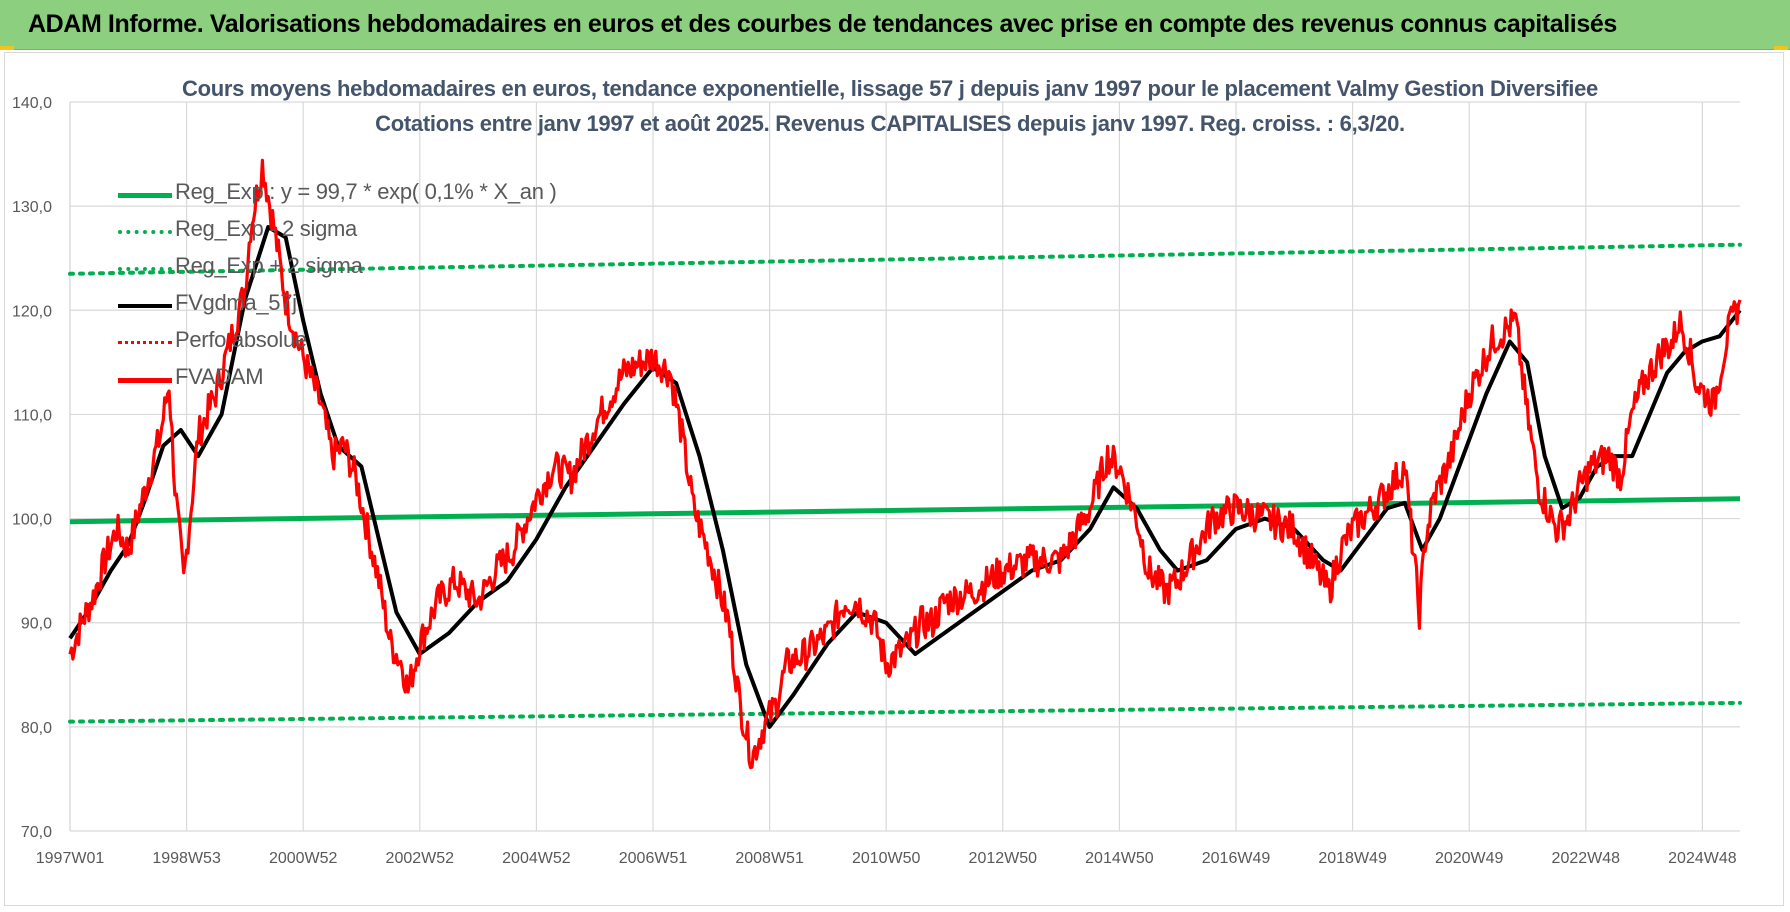 The height and width of the screenshot is (912, 1790). I want to click on y-tick-label: 70,0, so click(36, 832).